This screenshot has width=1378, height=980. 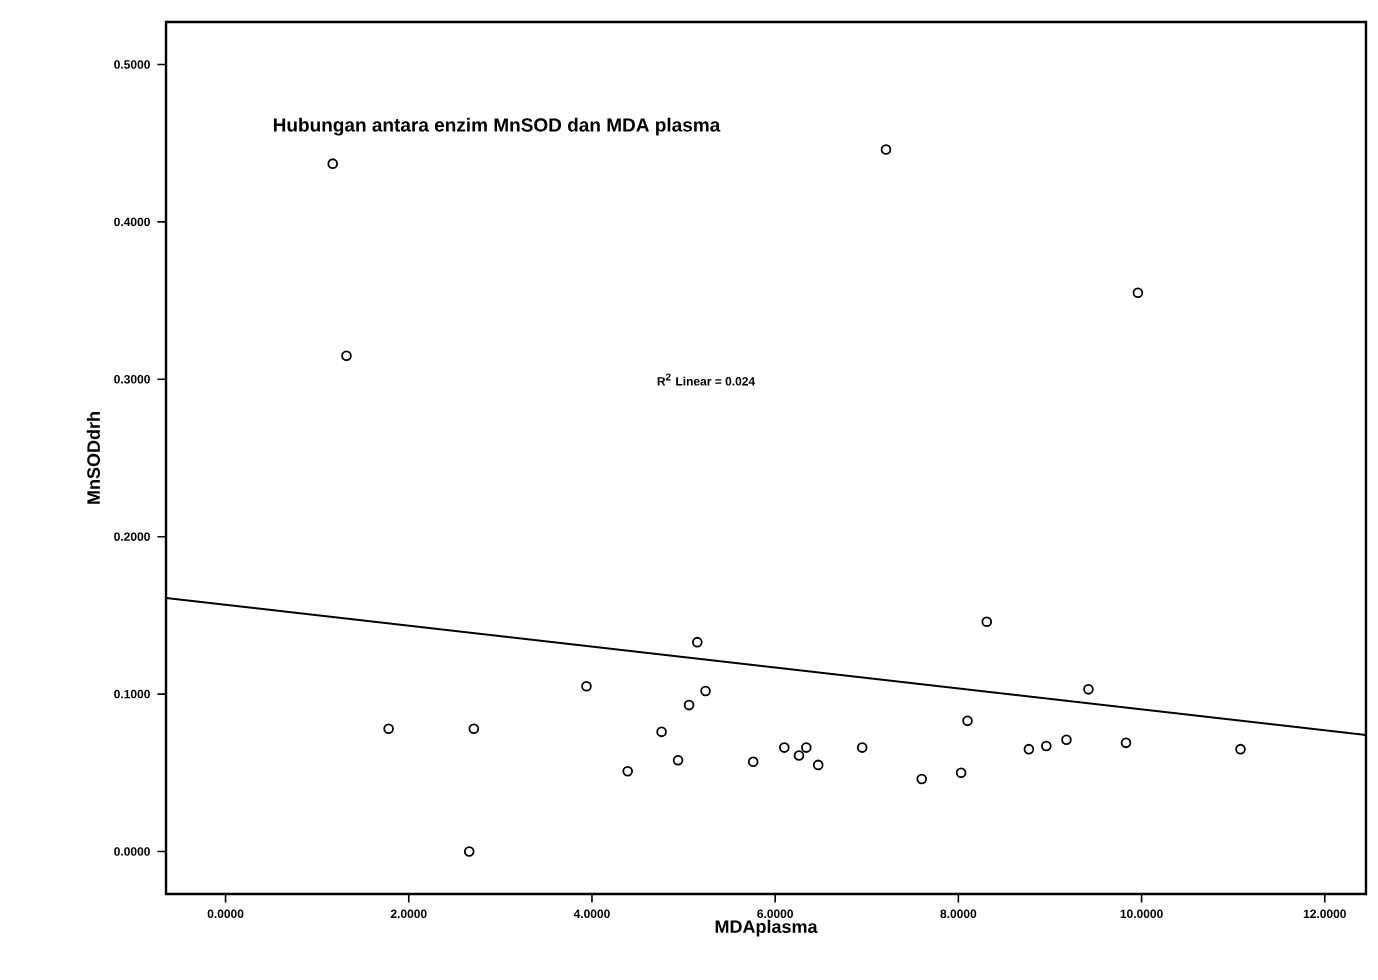 What do you see at coordinates (766, 928) in the screenshot?
I see `x-axis-title: MDAplasma` at bounding box center [766, 928].